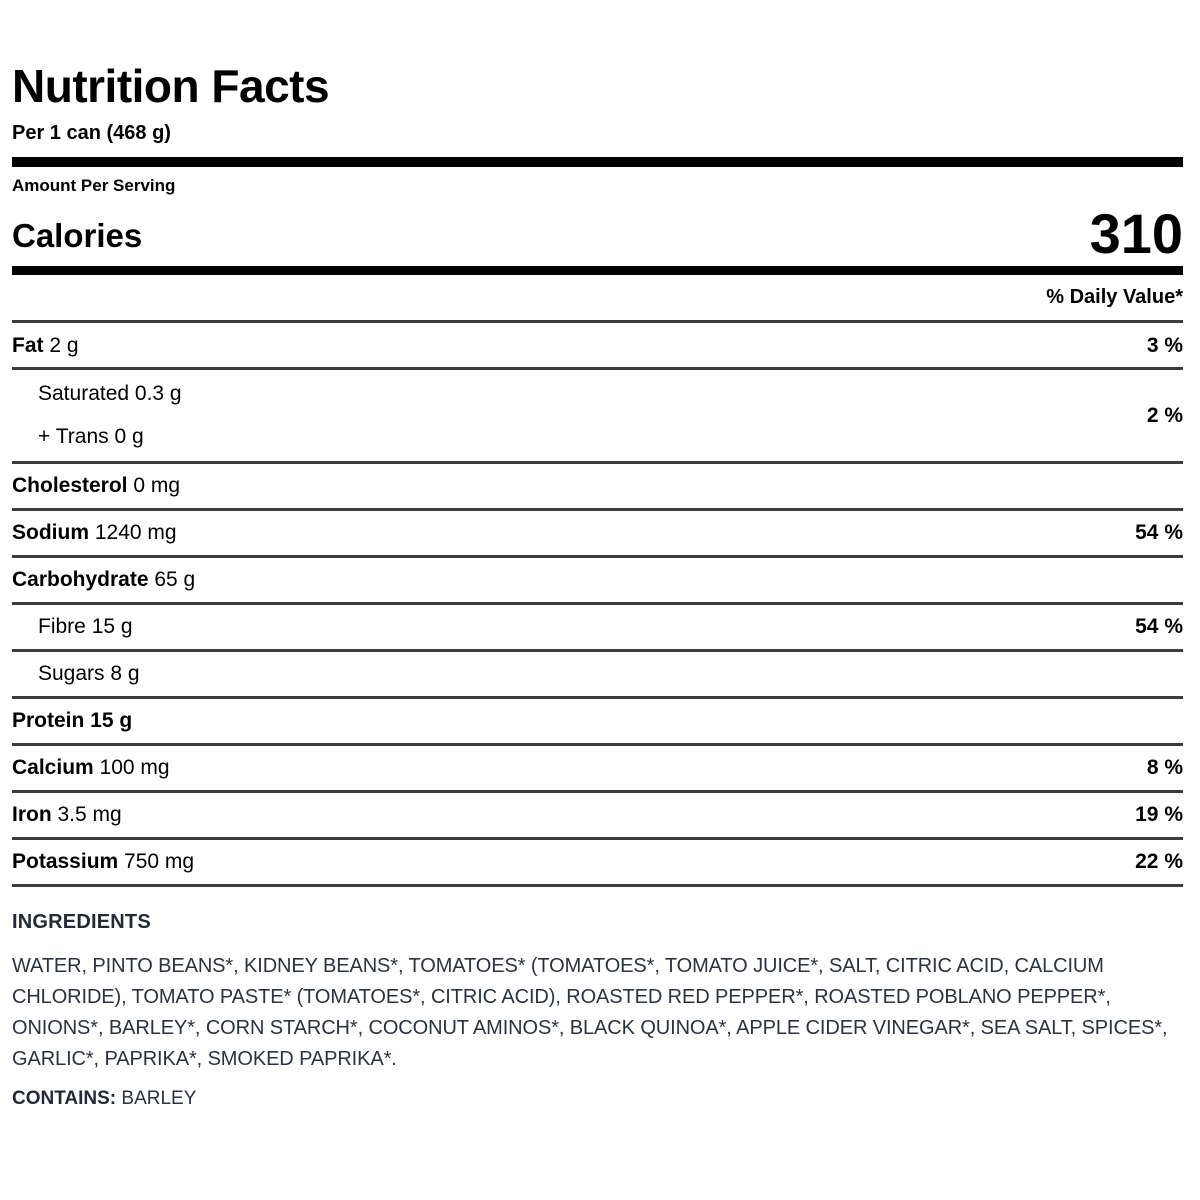  I want to click on nutrient-amount: 1240 mg, so click(133, 533).